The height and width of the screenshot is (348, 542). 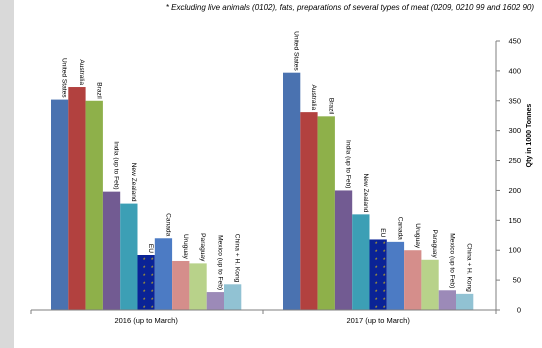 I want to click on category-label: 2016 (up to March), so click(x=146, y=320).